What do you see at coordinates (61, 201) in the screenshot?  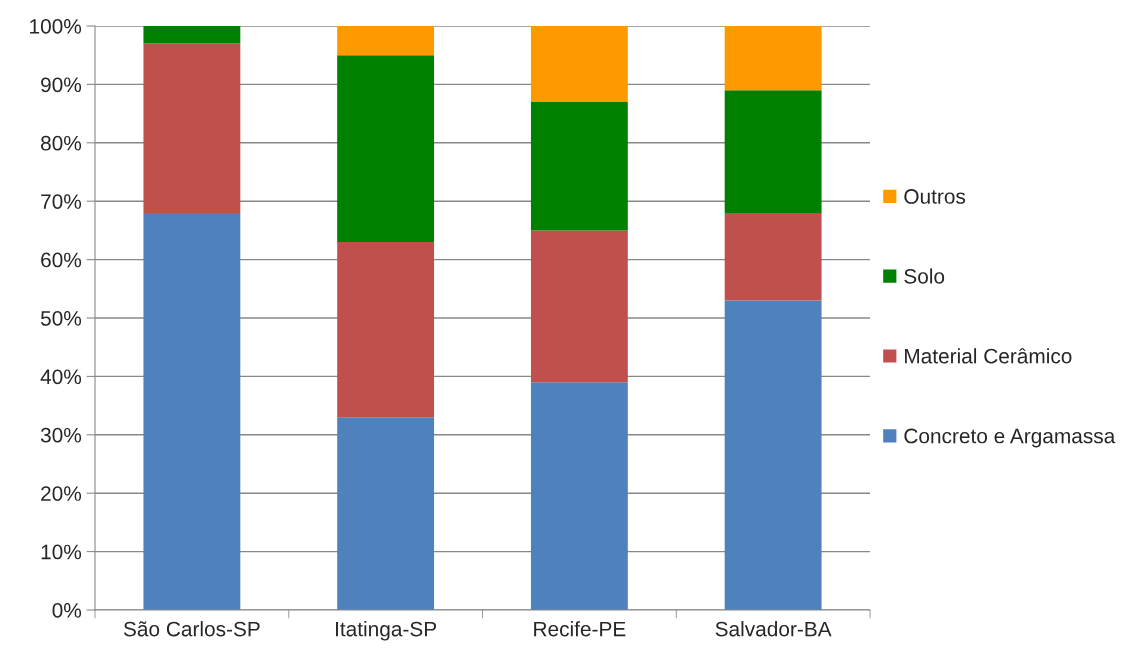 I see `y-tick-label: 70%` at bounding box center [61, 201].